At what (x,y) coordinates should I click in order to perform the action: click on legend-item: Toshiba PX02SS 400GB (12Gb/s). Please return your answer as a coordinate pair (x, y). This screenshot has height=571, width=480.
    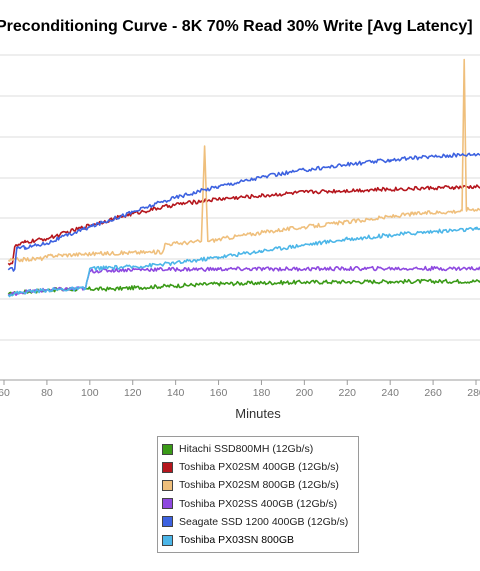
    Looking at the image, I should click on (260, 504).